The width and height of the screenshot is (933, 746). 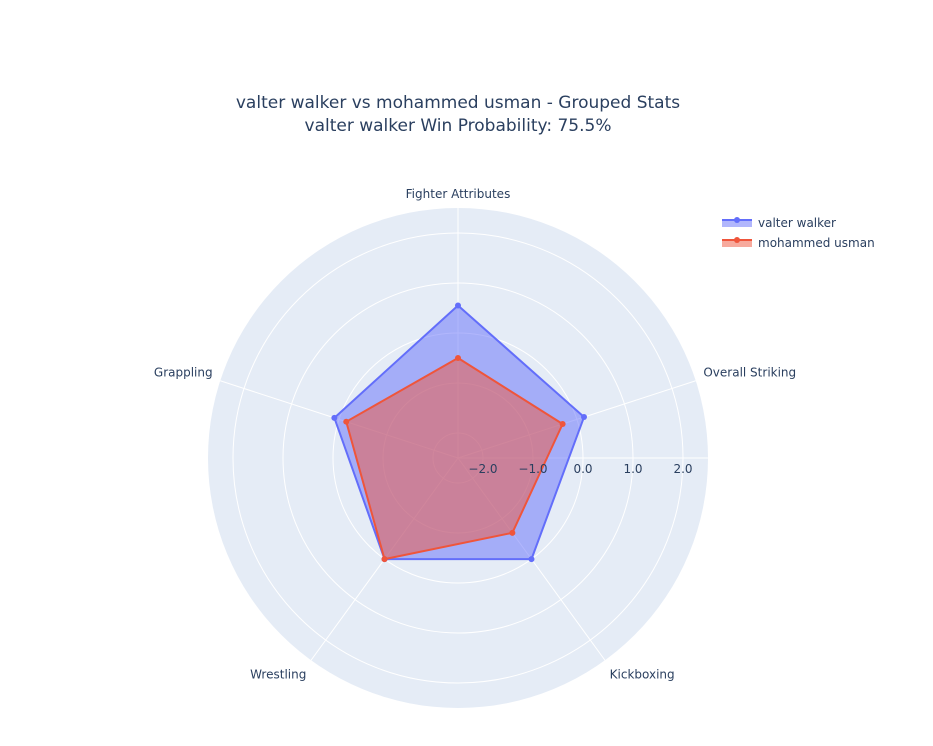 I want to click on series-area, so click(x=454, y=459).